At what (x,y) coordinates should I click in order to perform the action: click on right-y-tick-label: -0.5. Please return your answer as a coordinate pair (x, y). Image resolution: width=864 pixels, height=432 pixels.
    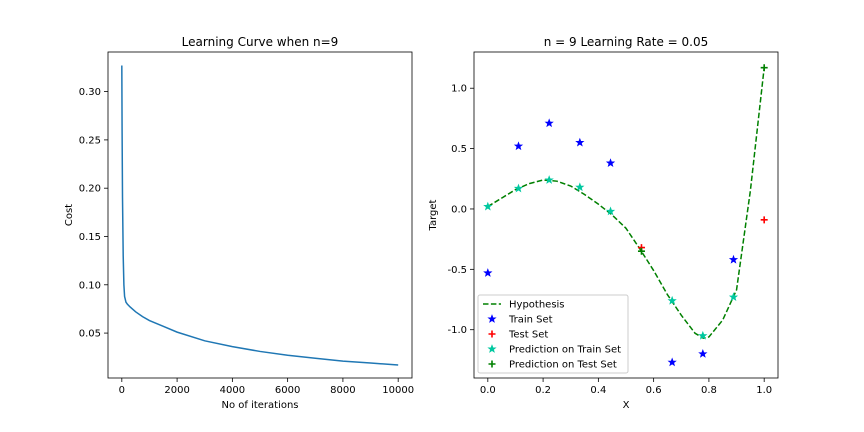
    Looking at the image, I should click on (457, 270).